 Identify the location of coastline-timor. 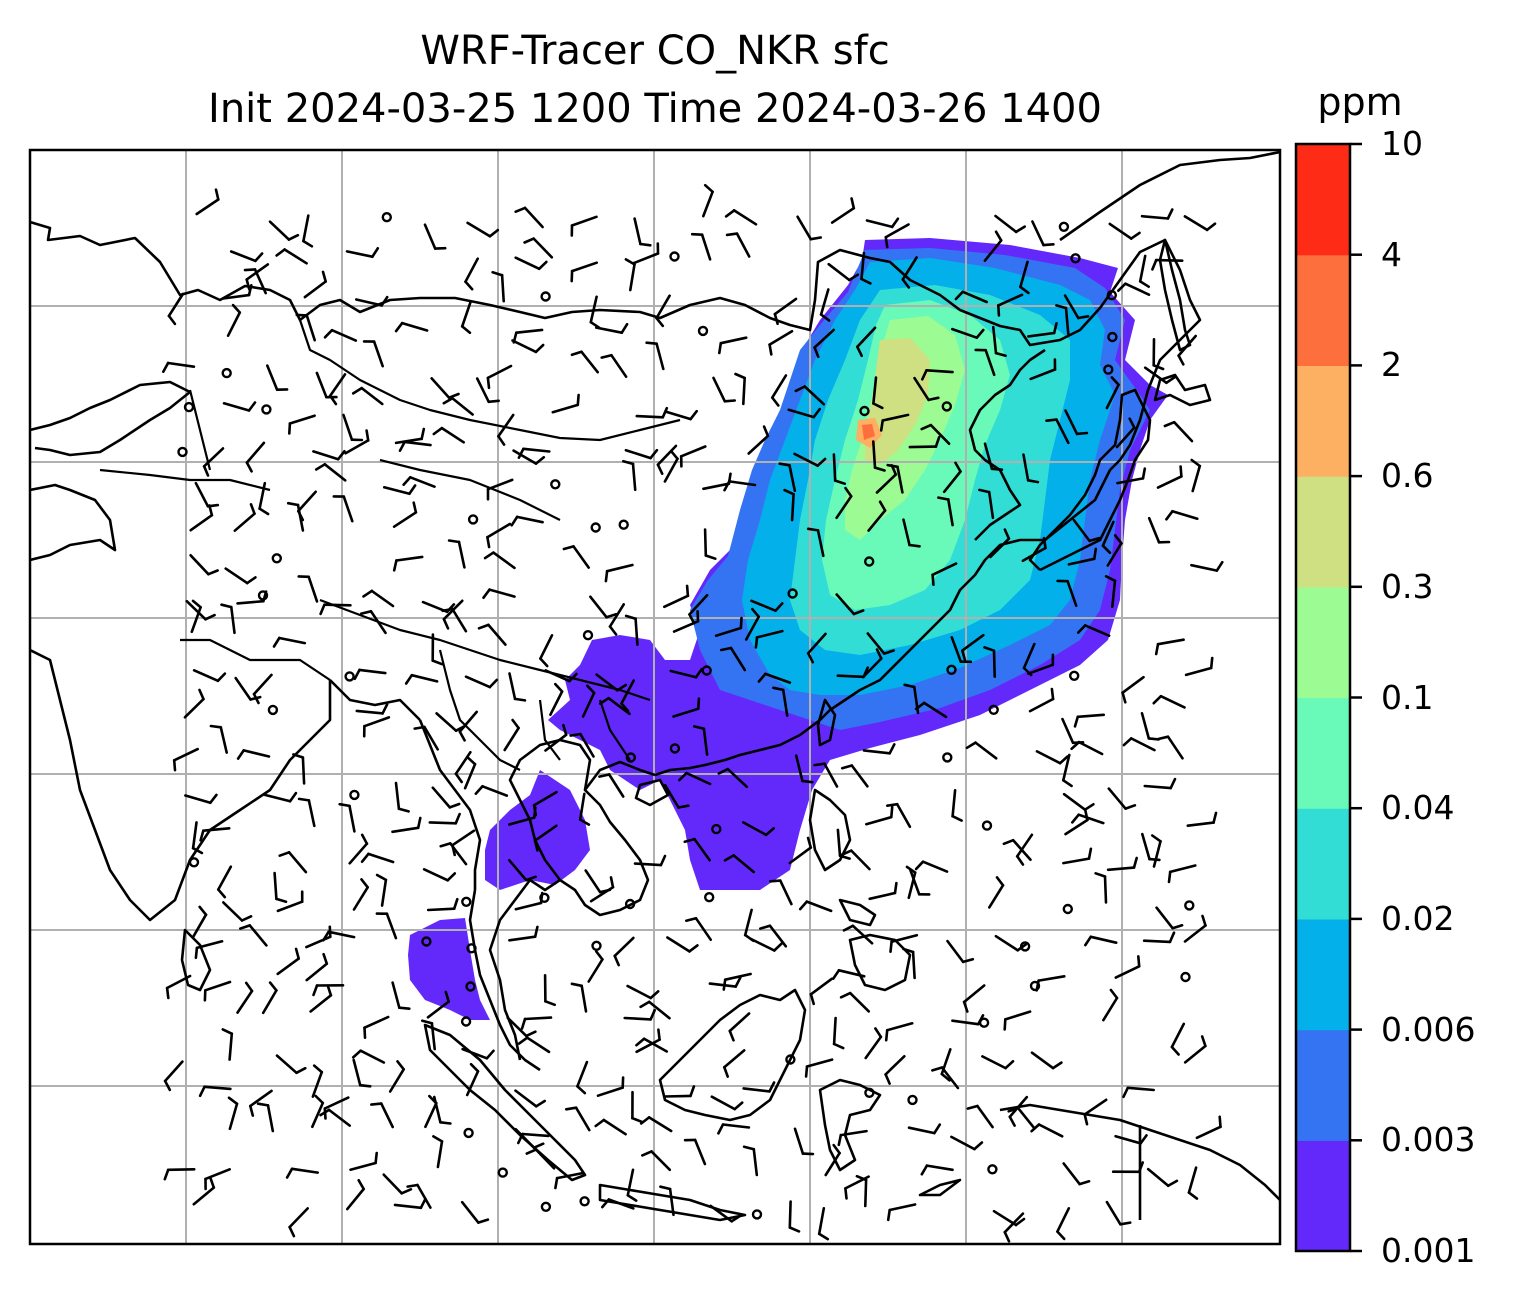
(940, 1187).